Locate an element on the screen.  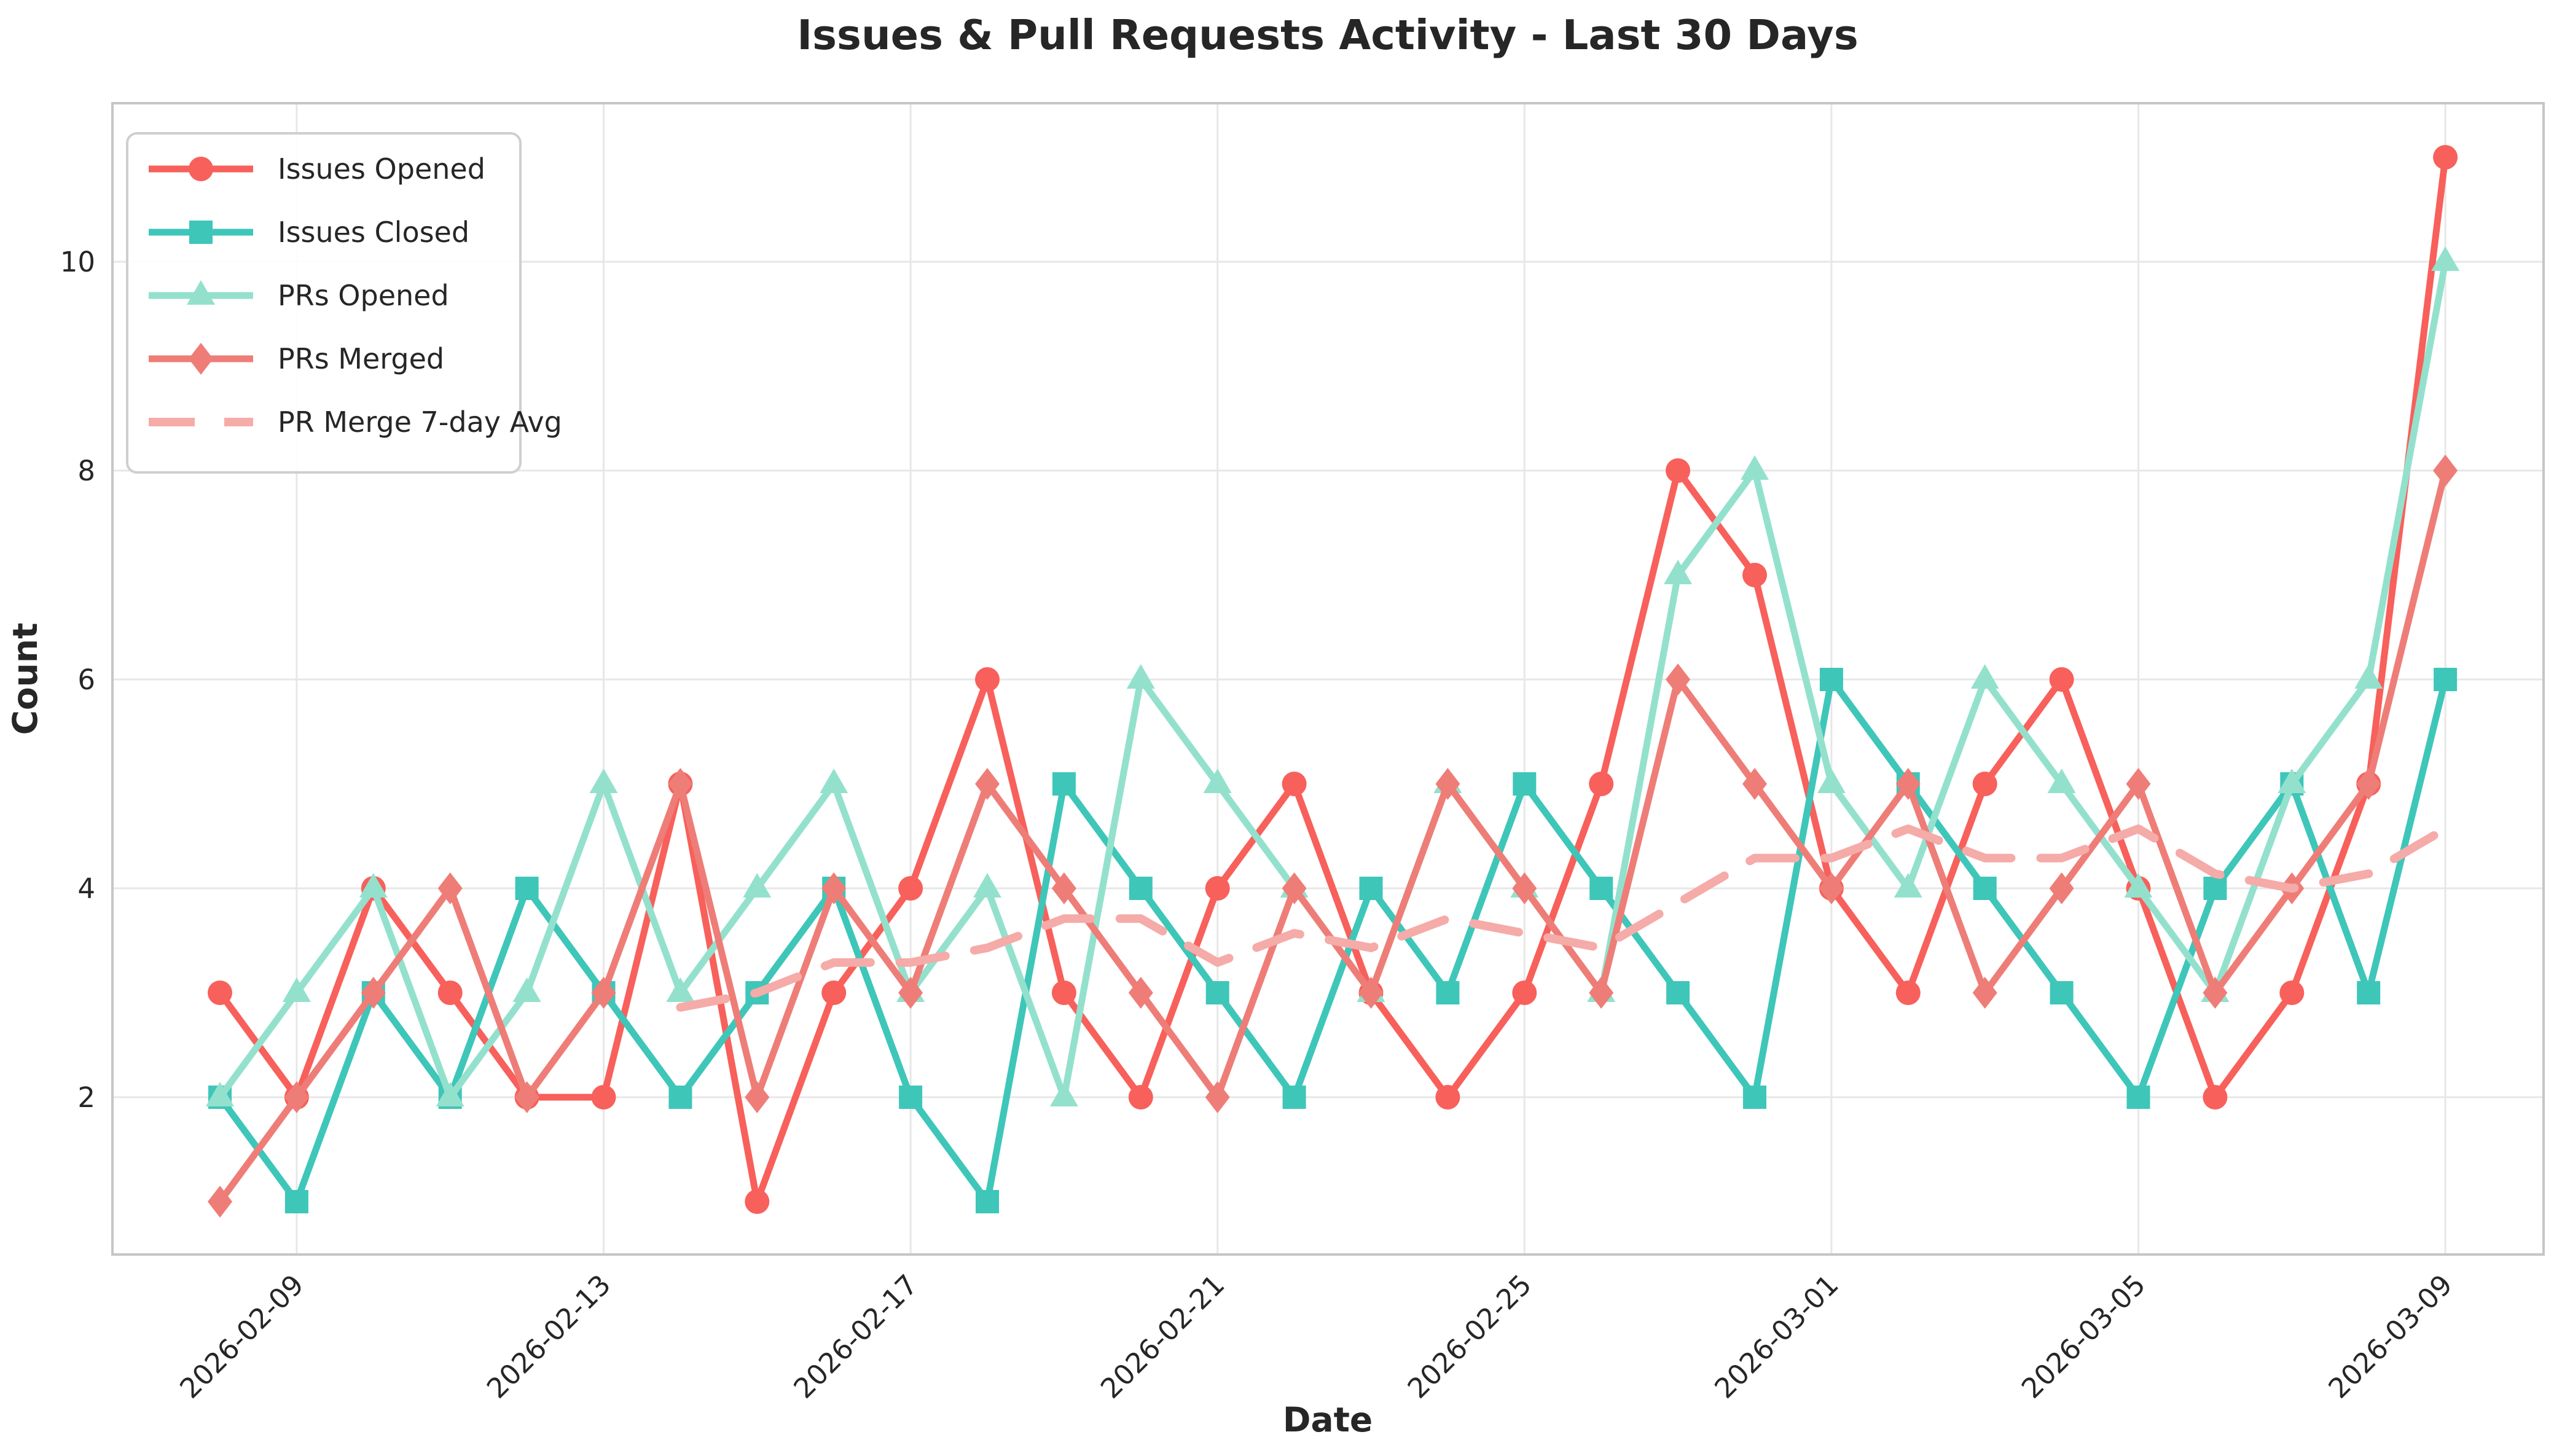
x-tick-label: 2026-02-25 is located at coordinates (1470, 1336).